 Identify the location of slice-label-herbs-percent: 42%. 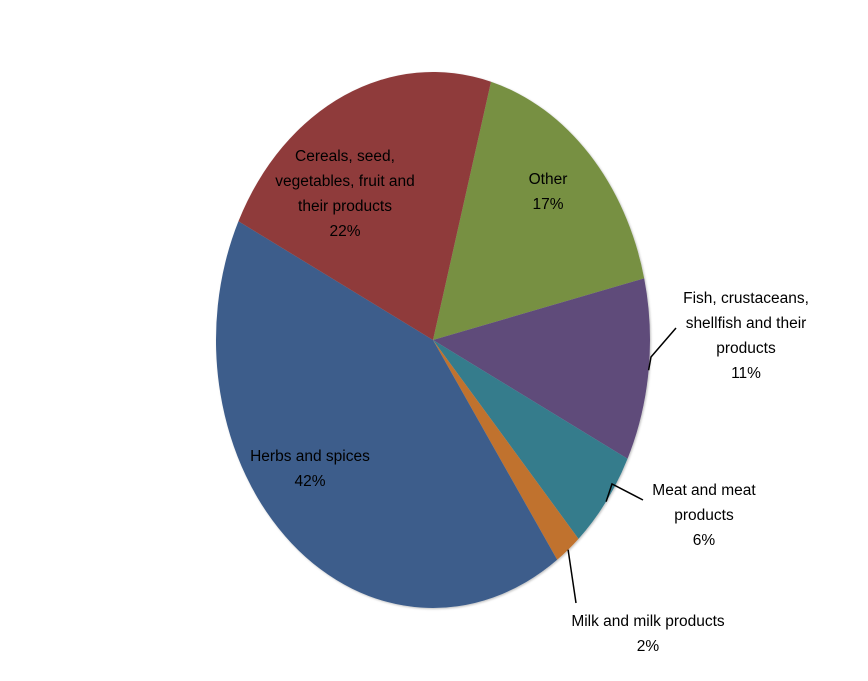
(310, 481).